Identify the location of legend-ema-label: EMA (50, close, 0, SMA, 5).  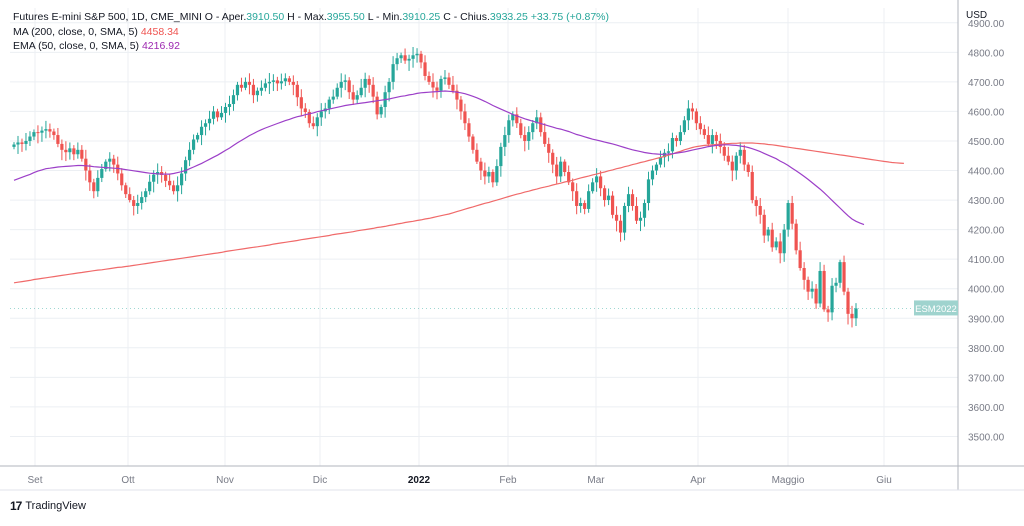
(76, 46).